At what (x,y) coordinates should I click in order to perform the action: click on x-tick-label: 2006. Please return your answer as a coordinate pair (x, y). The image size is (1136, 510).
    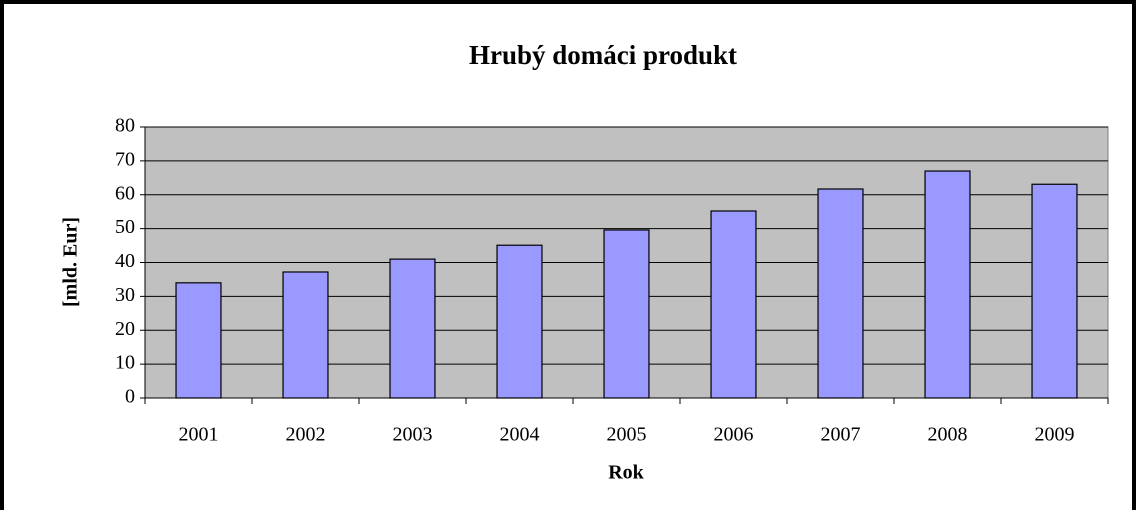
    Looking at the image, I should click on (734, 435).